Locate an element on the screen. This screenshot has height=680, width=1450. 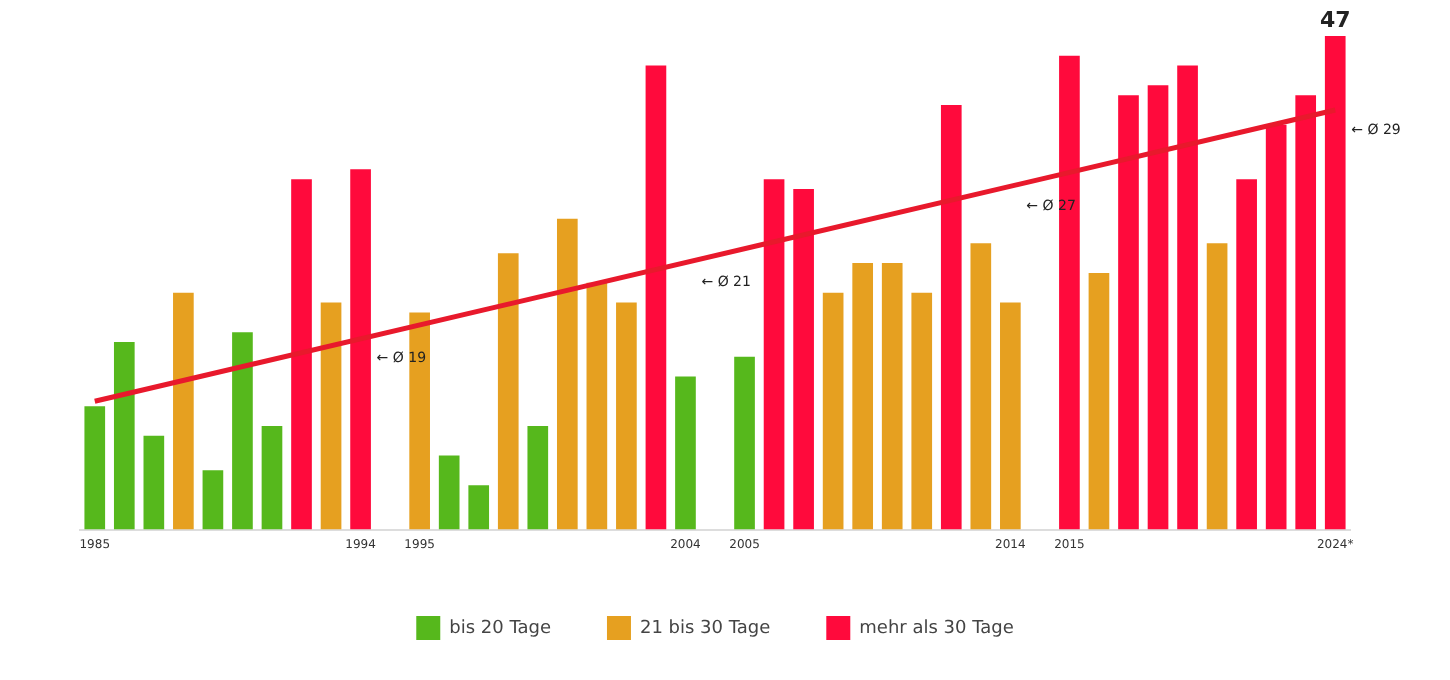
legend-label: bis 20 Tage is located at coordinates (500, 628).